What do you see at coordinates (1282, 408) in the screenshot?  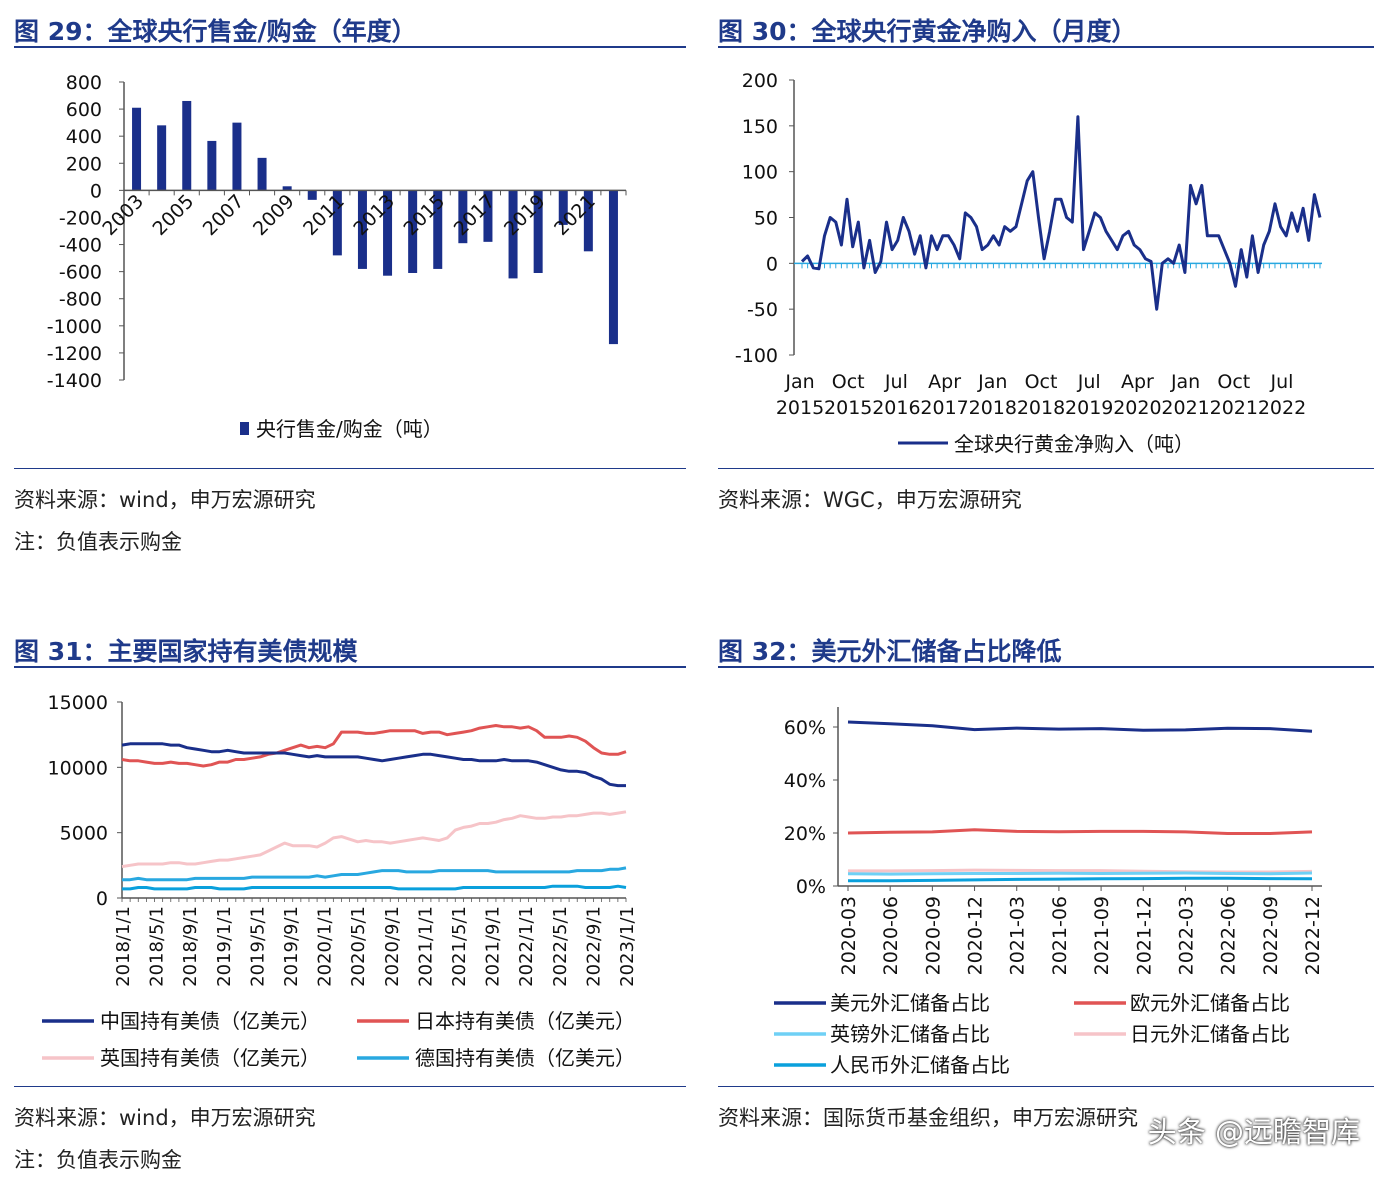 I see `x-tick-label-year: 2022` at bounding box center [1282, 408].